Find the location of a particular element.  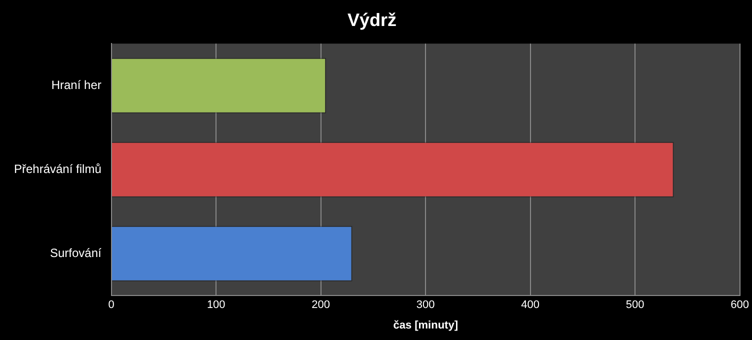

x-tick-label: 100 is located at coordinates (216, 305).